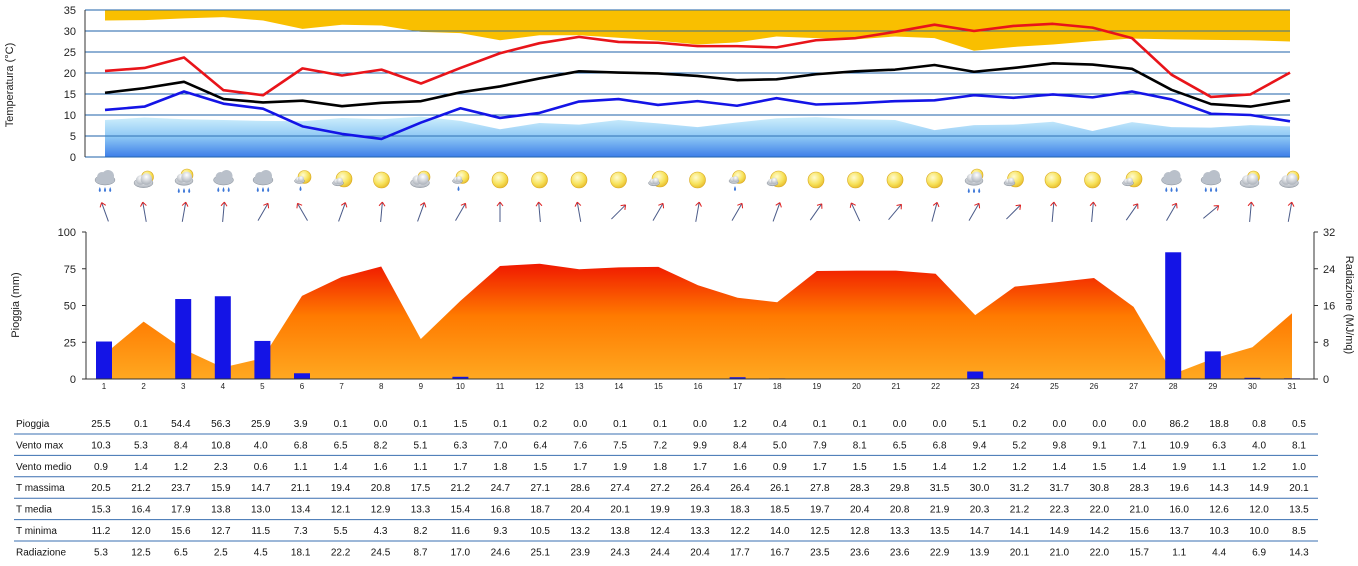 The image size is (1358, 566). I want to click on table-cell: 4.0, so click(1259, 445).